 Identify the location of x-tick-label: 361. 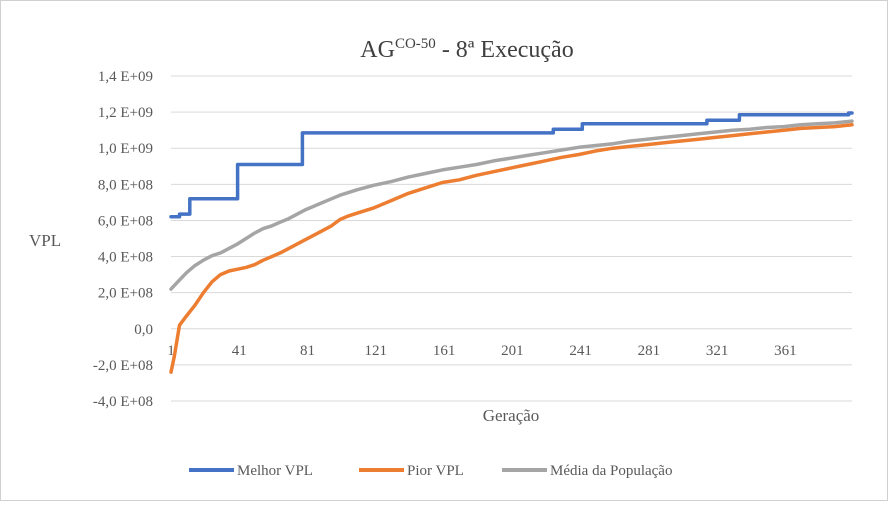
(785, 351).